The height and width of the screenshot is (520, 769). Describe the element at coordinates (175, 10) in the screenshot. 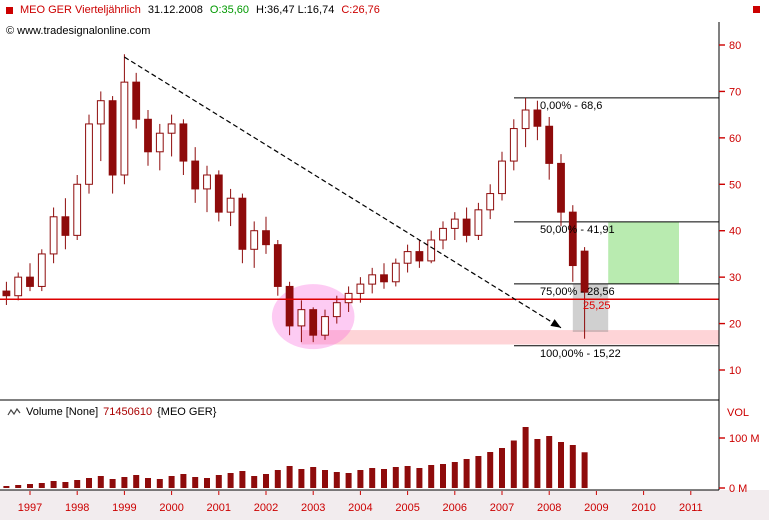

I see `quote-date: 31.12.2008` at that location.